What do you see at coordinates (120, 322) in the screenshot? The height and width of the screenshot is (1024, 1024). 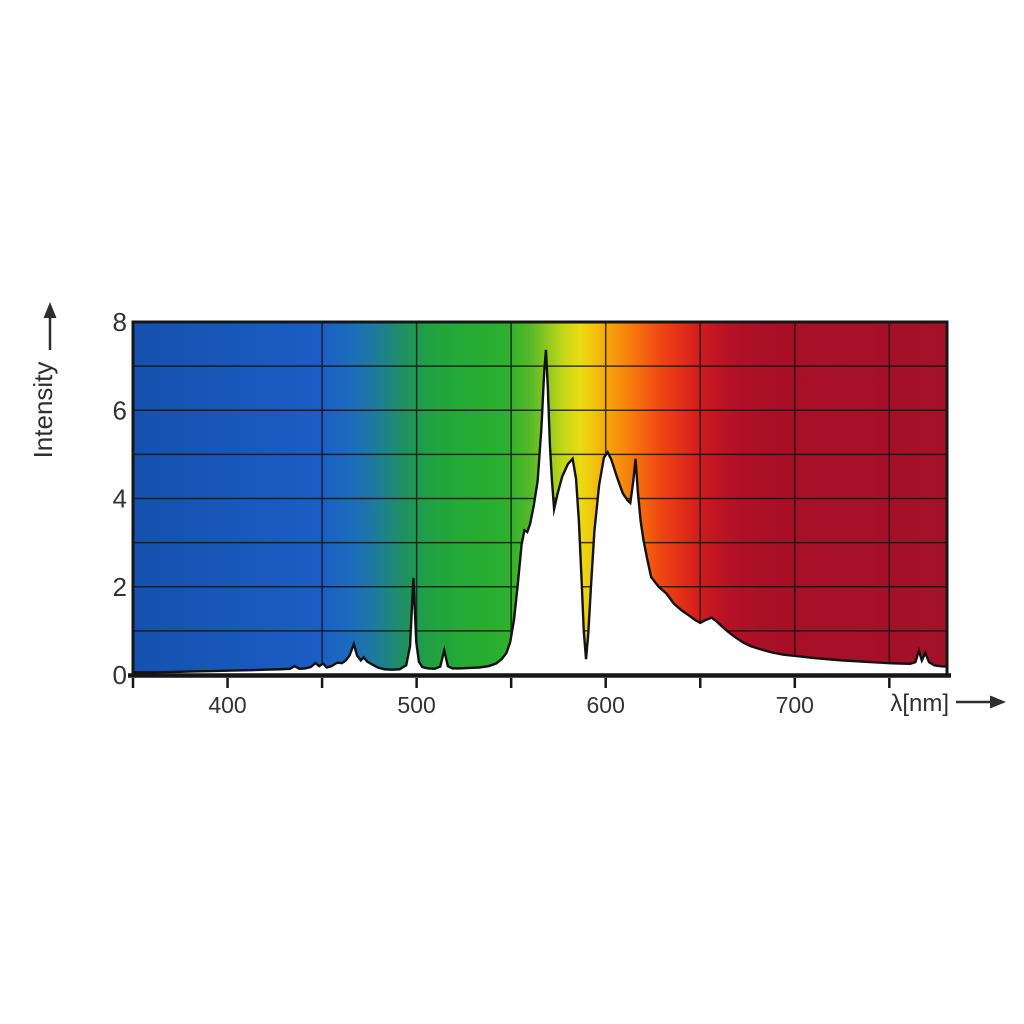 I see `y-tick-label-8: 8` at bounding box center [120, 322].